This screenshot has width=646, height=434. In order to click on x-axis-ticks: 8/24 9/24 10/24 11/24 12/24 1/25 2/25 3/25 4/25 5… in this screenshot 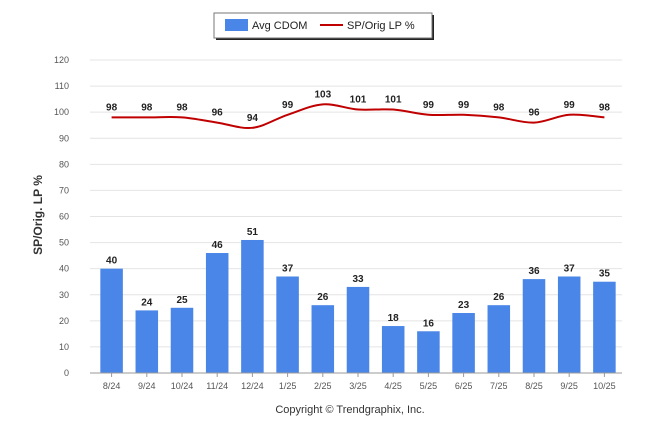, I will do `click(359, 382)`.